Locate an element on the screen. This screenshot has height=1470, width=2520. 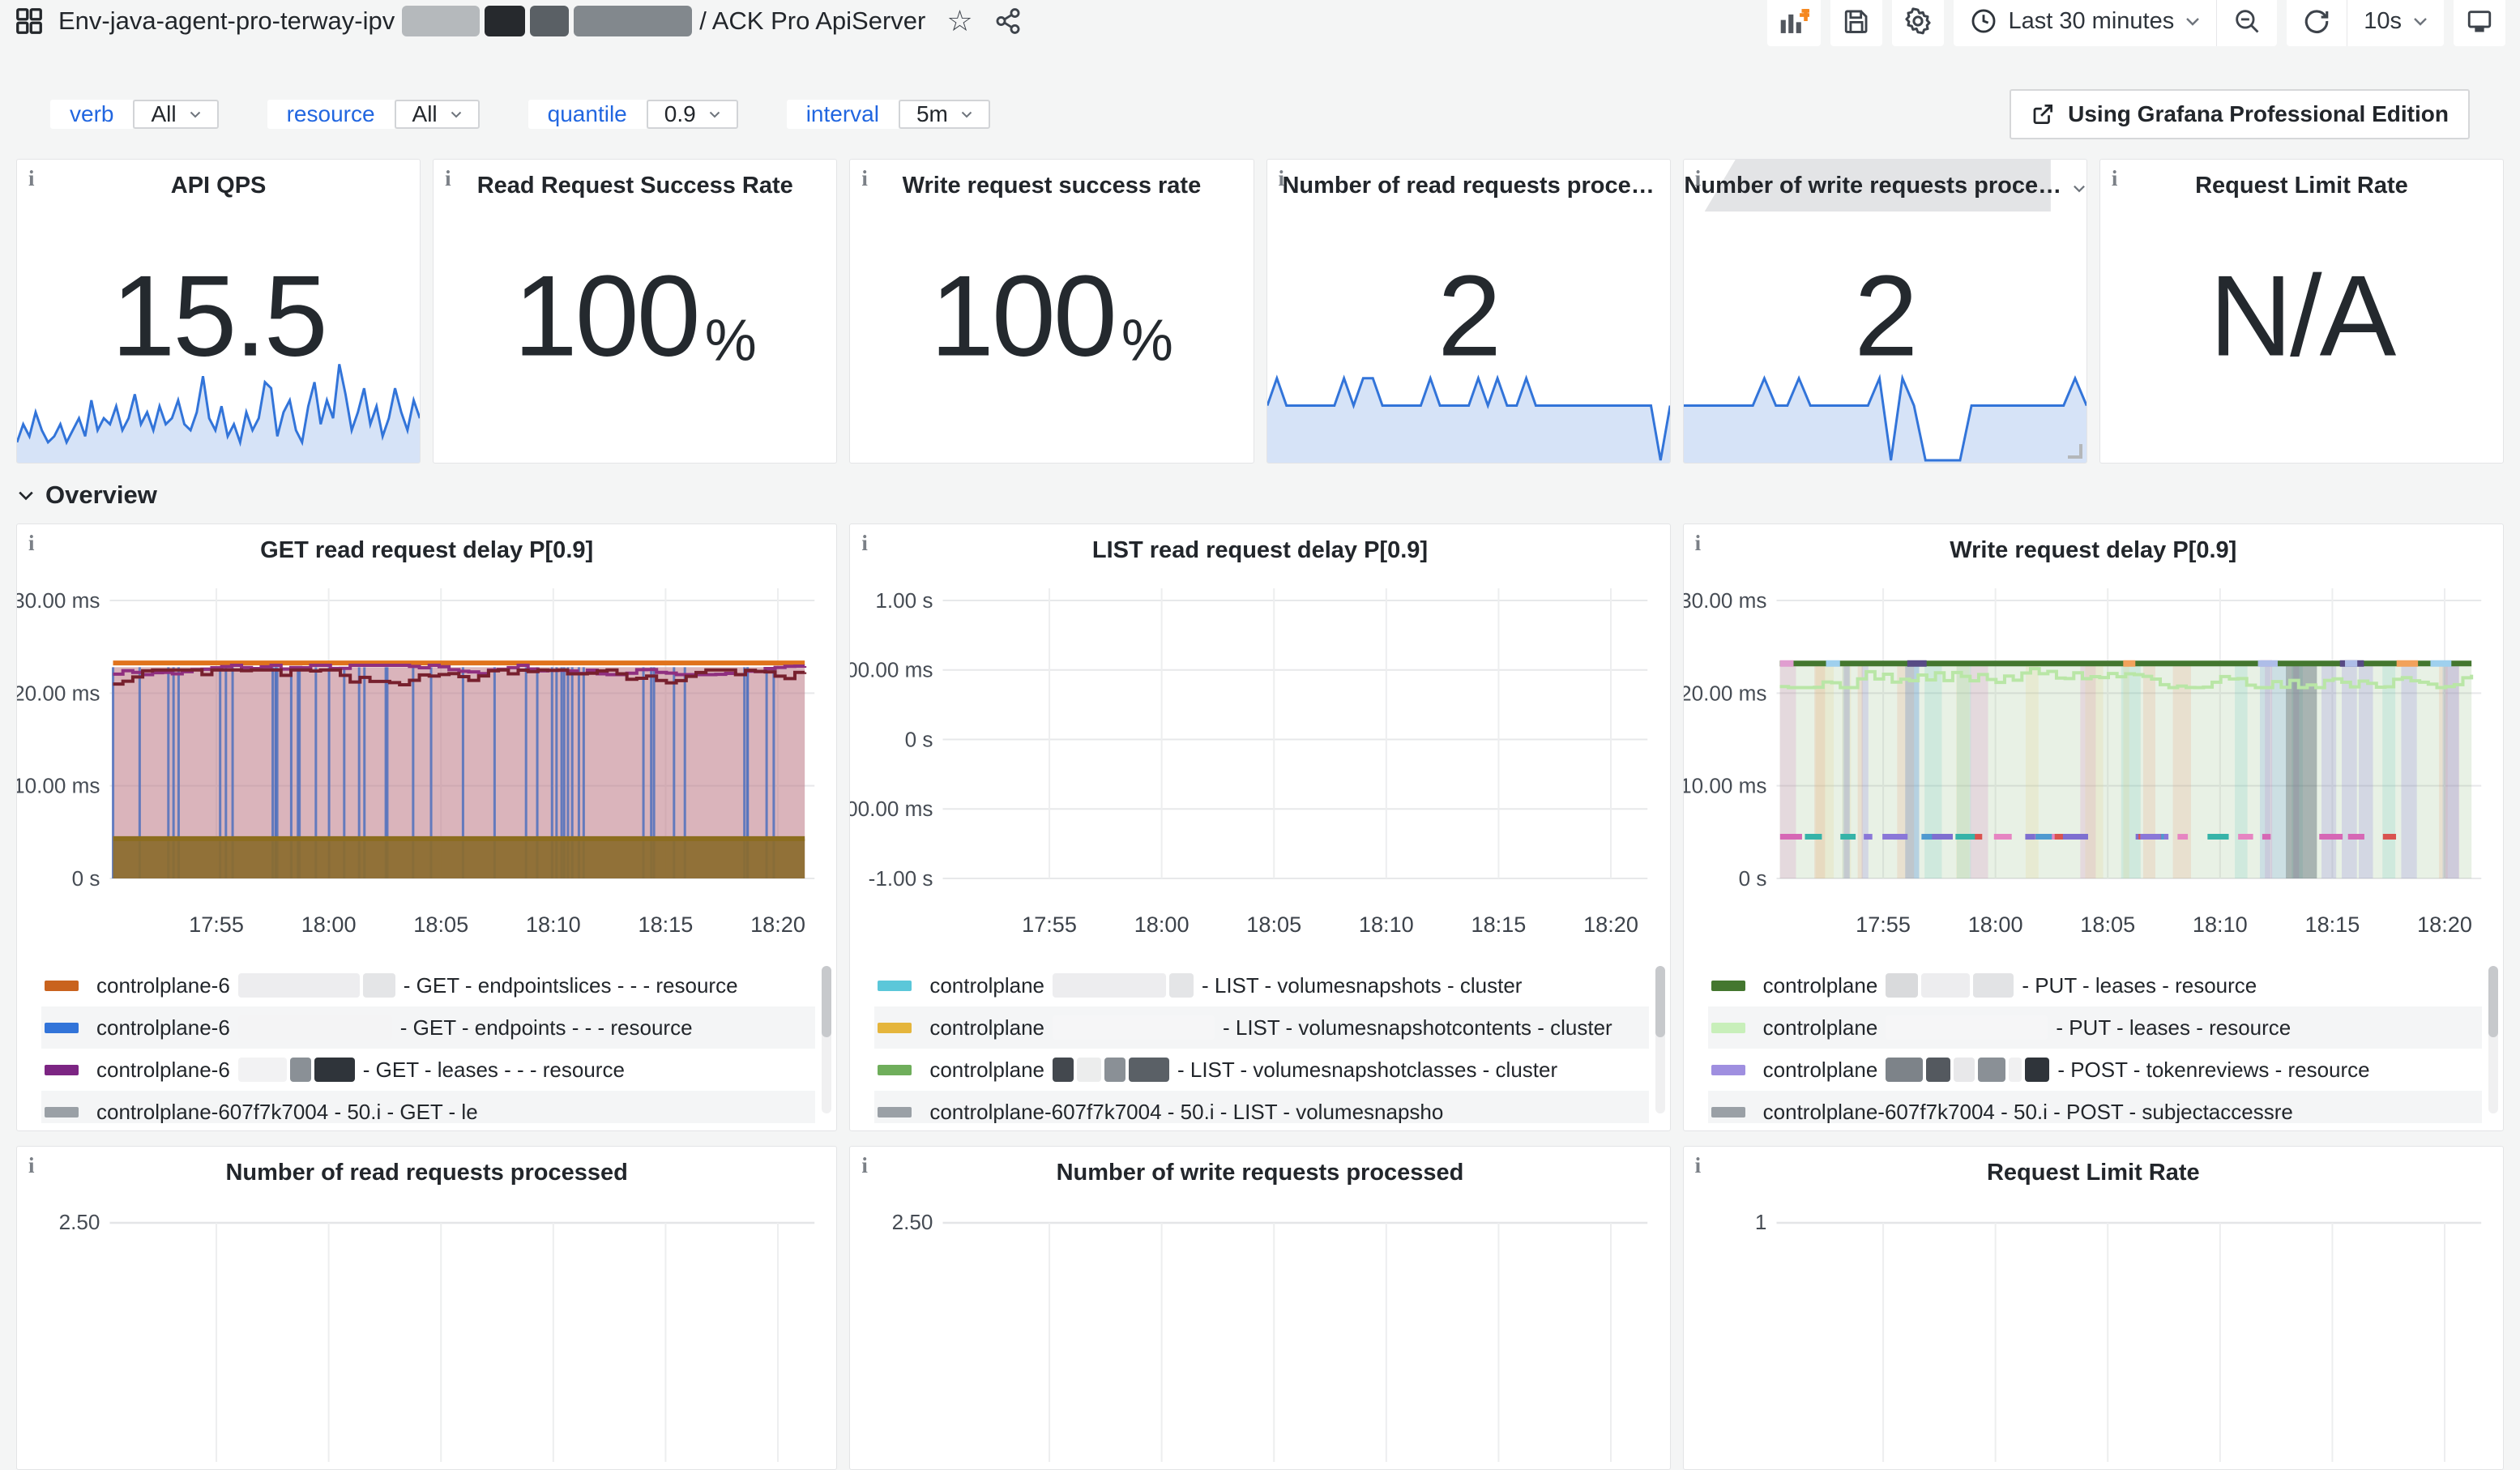
panel-title: Number of write requests processed is located at coordinates (1260, 1173).